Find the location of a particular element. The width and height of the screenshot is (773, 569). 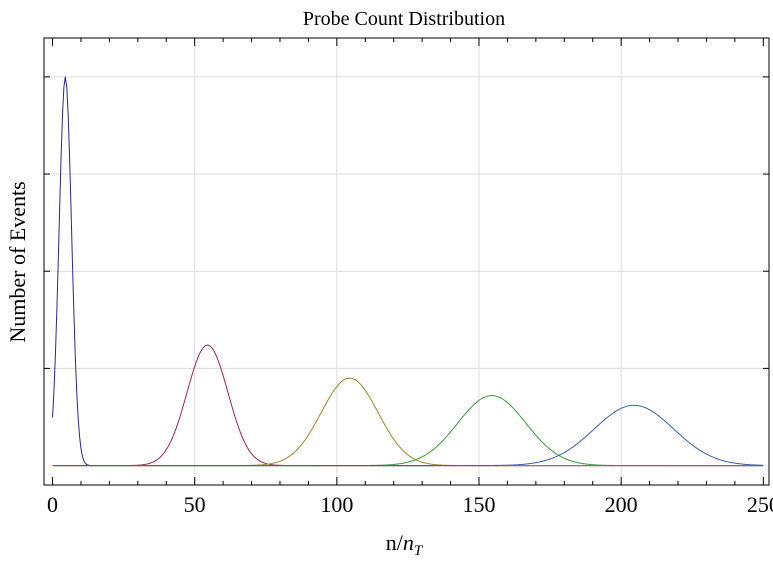

x-axis-label-italic: n is located at coordinates (408, 542).